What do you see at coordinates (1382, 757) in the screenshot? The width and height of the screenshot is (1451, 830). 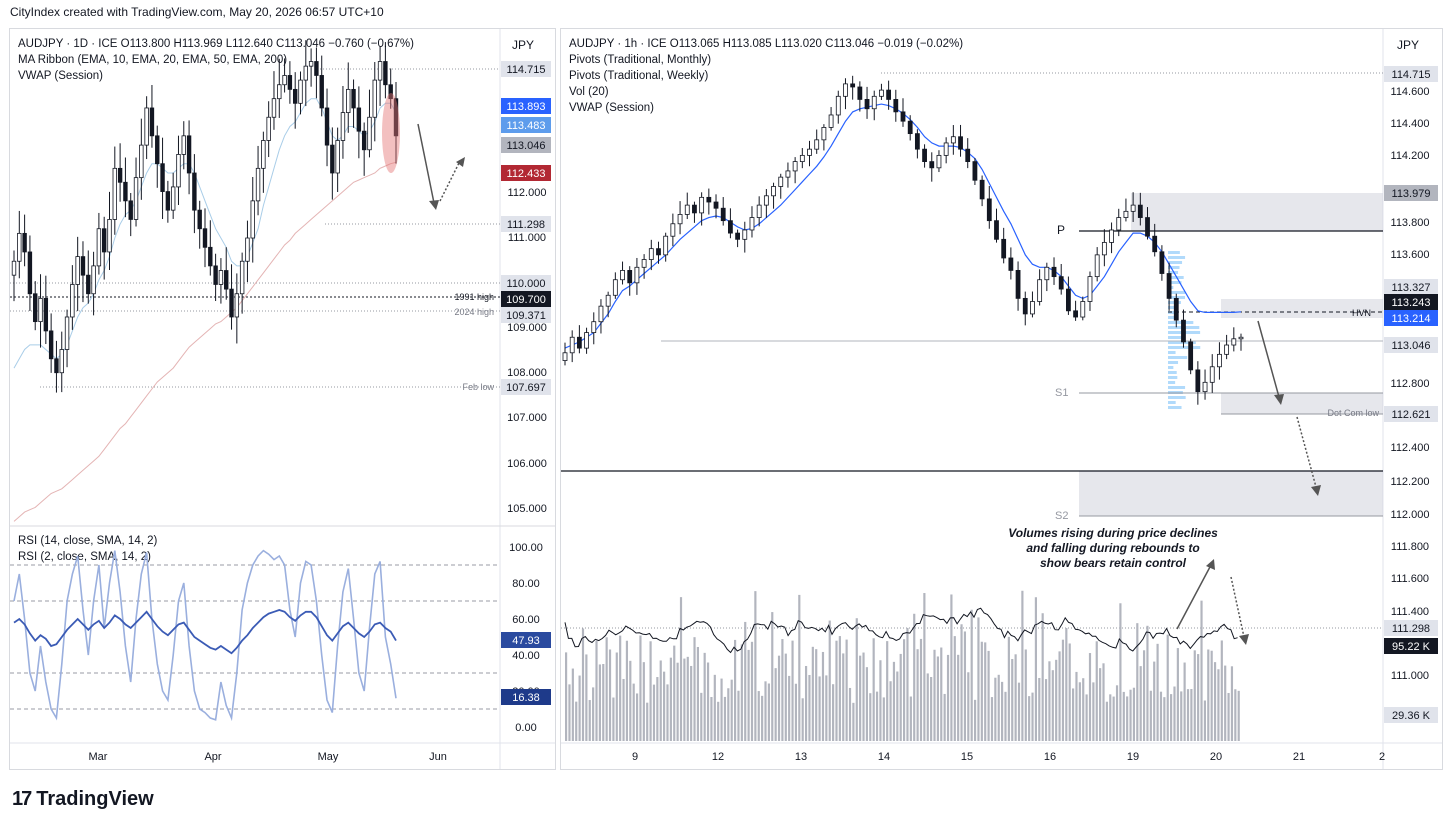 I see `right-x-tick: 2` at bounding box center [1382, 757].